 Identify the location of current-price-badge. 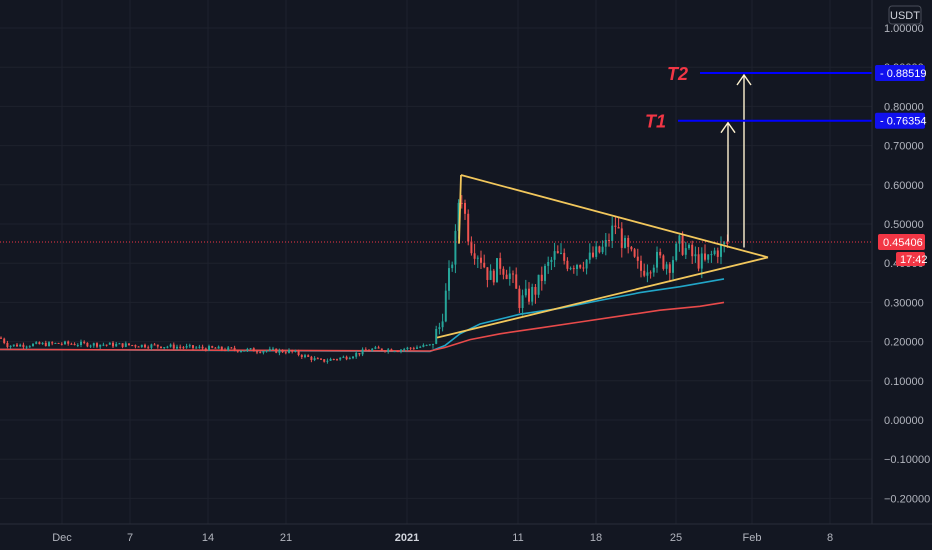
(901, 242).